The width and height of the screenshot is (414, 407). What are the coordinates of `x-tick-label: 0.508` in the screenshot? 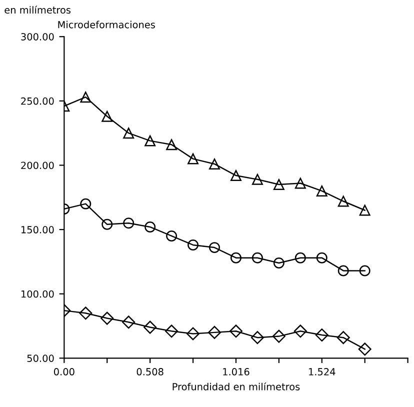 It's located at (150, 372).